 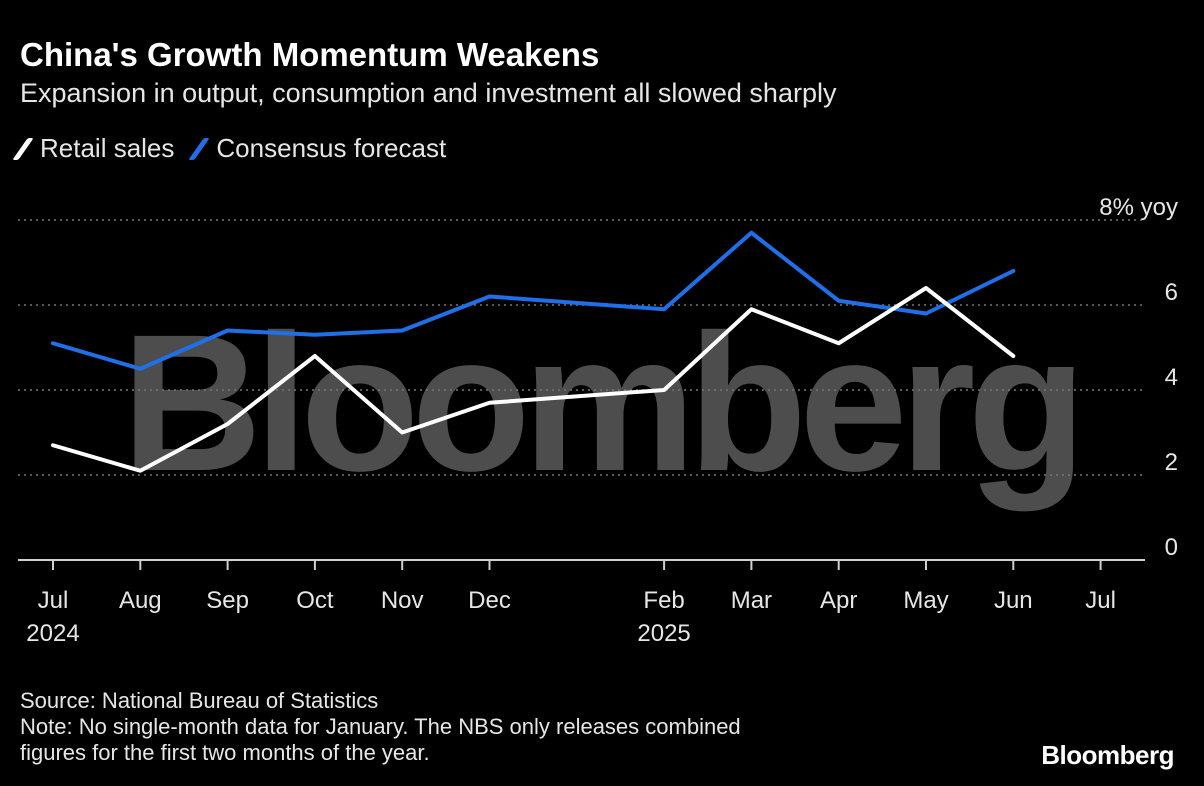 I want to click on legend-item-consensus: Consensus forecast, so click(x=317, y=148).